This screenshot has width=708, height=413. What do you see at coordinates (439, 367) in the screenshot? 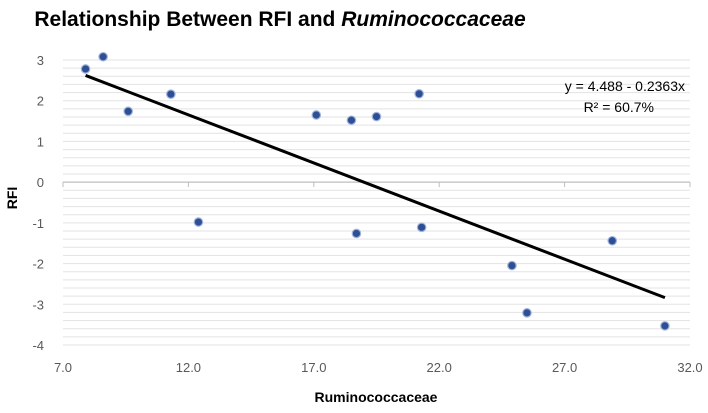
I see `x-tick-label: 22.0` at bounding box center [439, 367].